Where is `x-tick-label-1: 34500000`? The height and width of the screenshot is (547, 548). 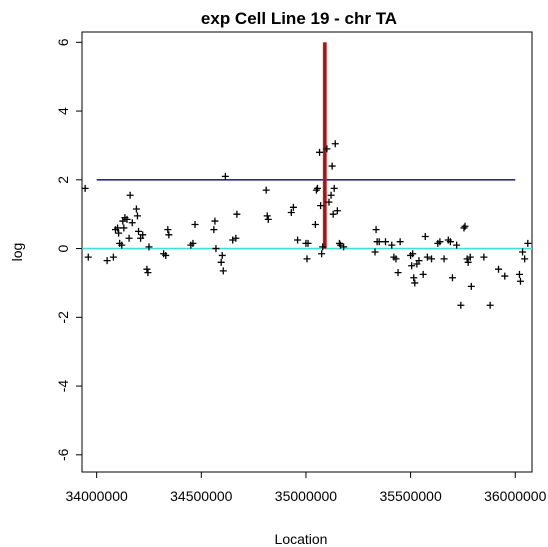 x-tick-label-1: 34500000 is located at coordinates (201, 496).